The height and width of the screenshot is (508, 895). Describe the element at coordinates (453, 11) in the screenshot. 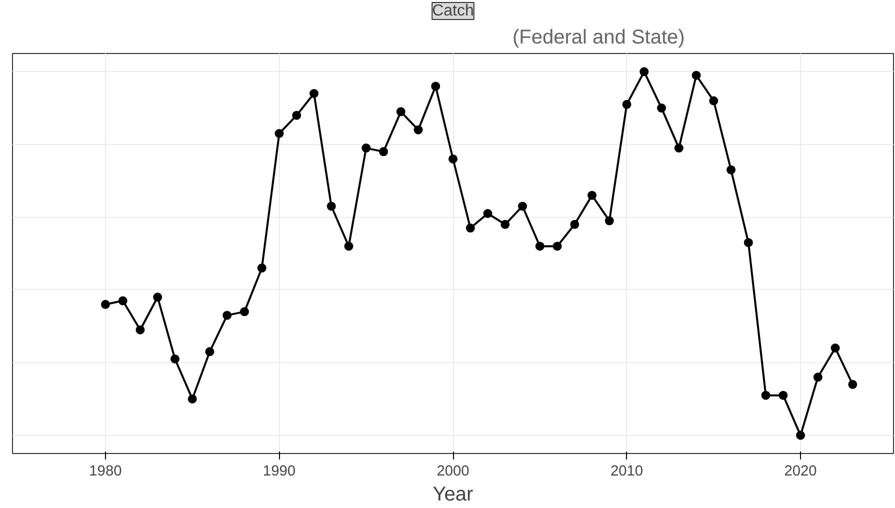

I see `chart-title: Catch` at that location.